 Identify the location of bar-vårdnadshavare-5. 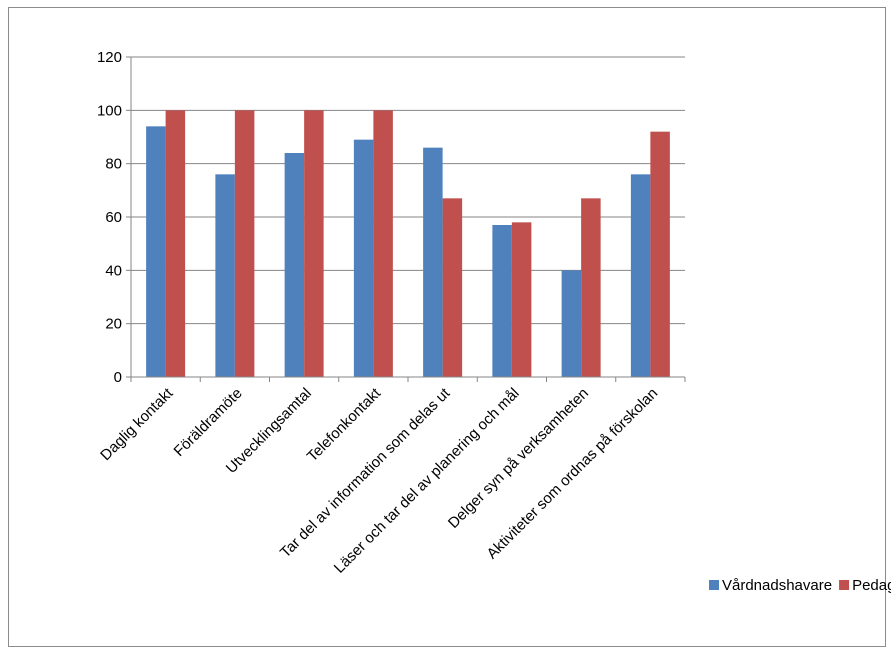
(502, 301).